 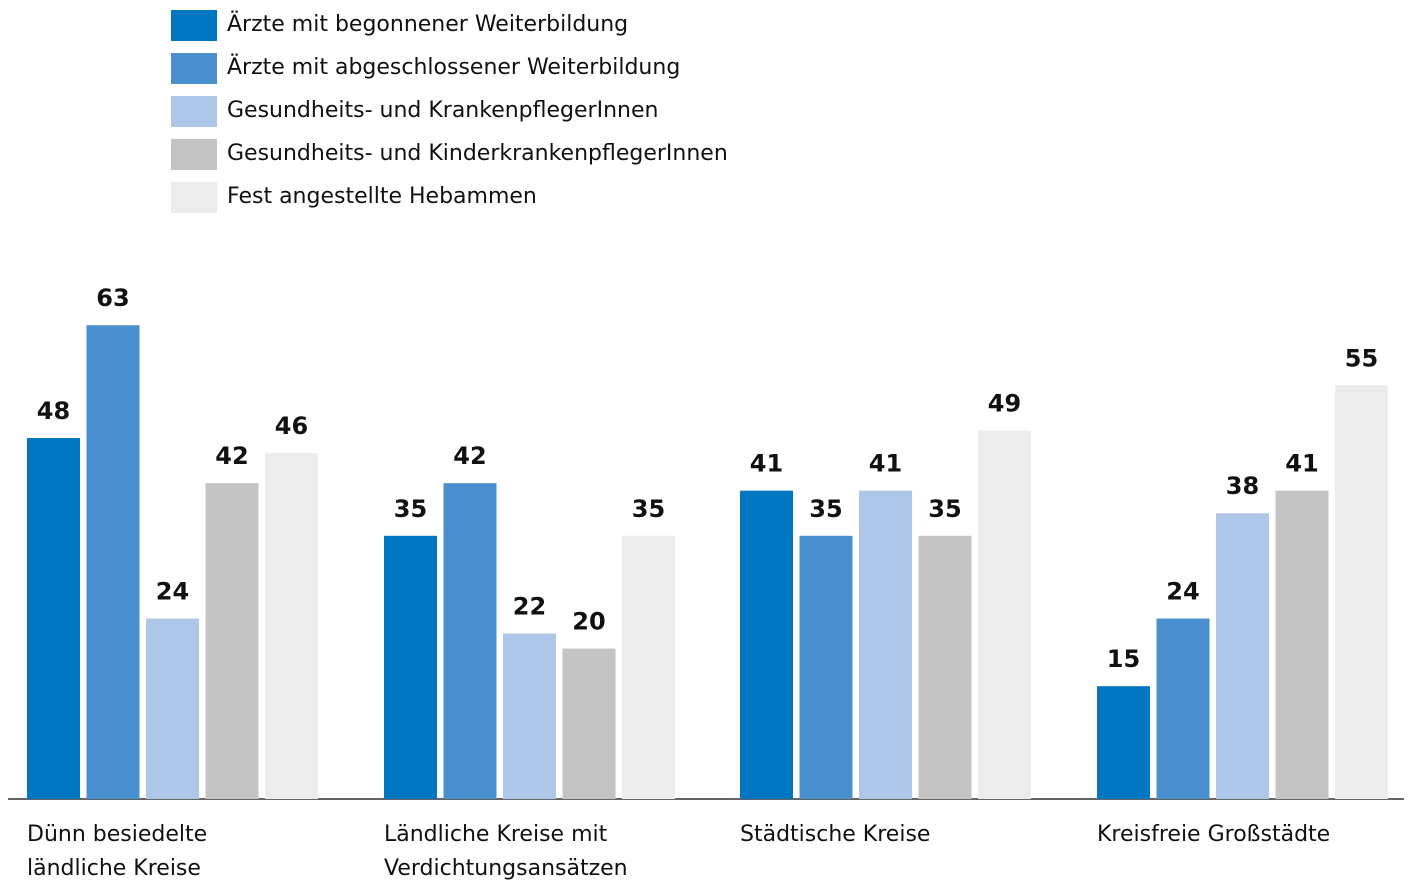 I want to click on value-label: 55, so click(x=1361, y=358).